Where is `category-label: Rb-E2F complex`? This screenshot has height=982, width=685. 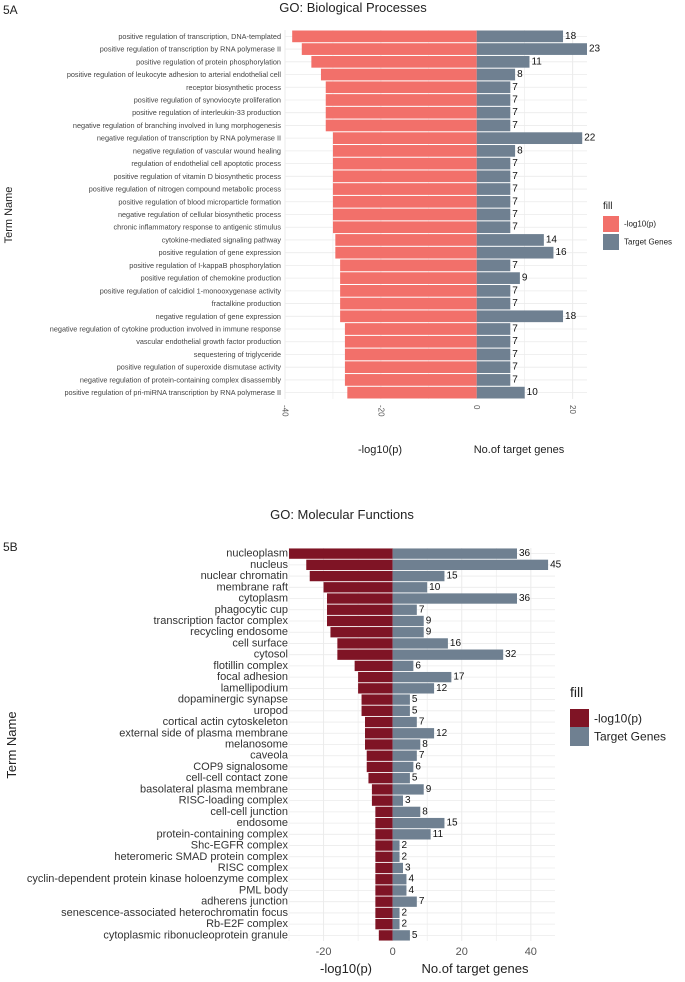 category-label: Rb-E2F complex is located at coordinates (247, 924).